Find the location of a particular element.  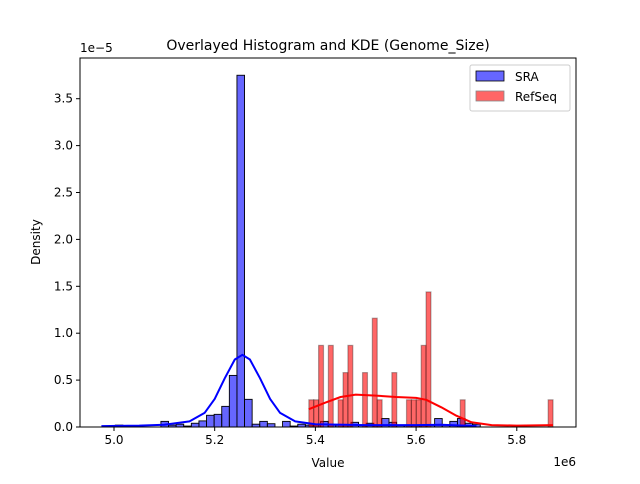

legend-label-refseq: RefSeq is located at coordinates (536, 97).